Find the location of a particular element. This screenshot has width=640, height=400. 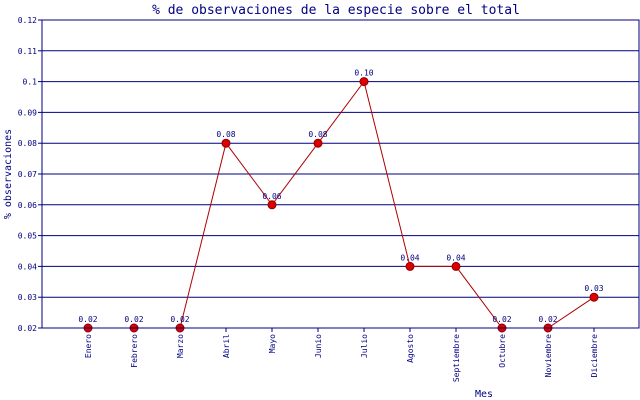

x-tick-label: Noviembre is located at coordinates (548, 356).